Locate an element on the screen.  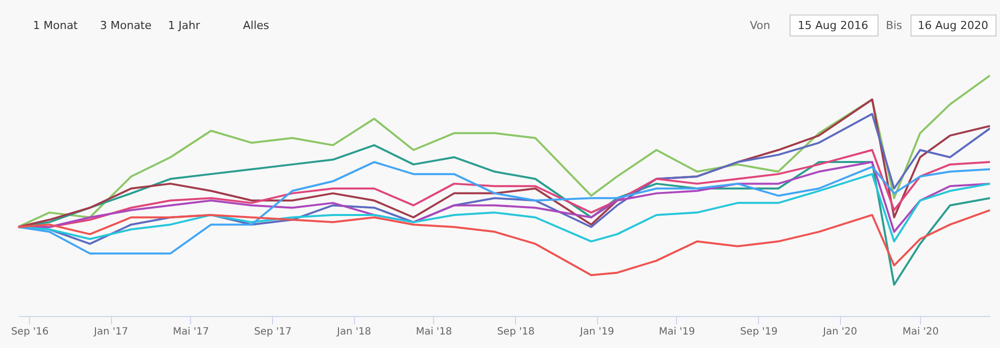
text: Alles is located at coordinates (256, 25).